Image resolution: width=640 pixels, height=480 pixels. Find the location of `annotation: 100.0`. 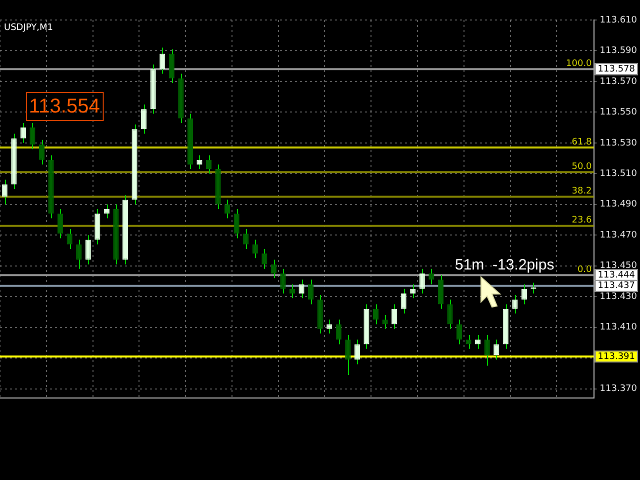

annotation: 100.0 is located at coordinates (579, 64).